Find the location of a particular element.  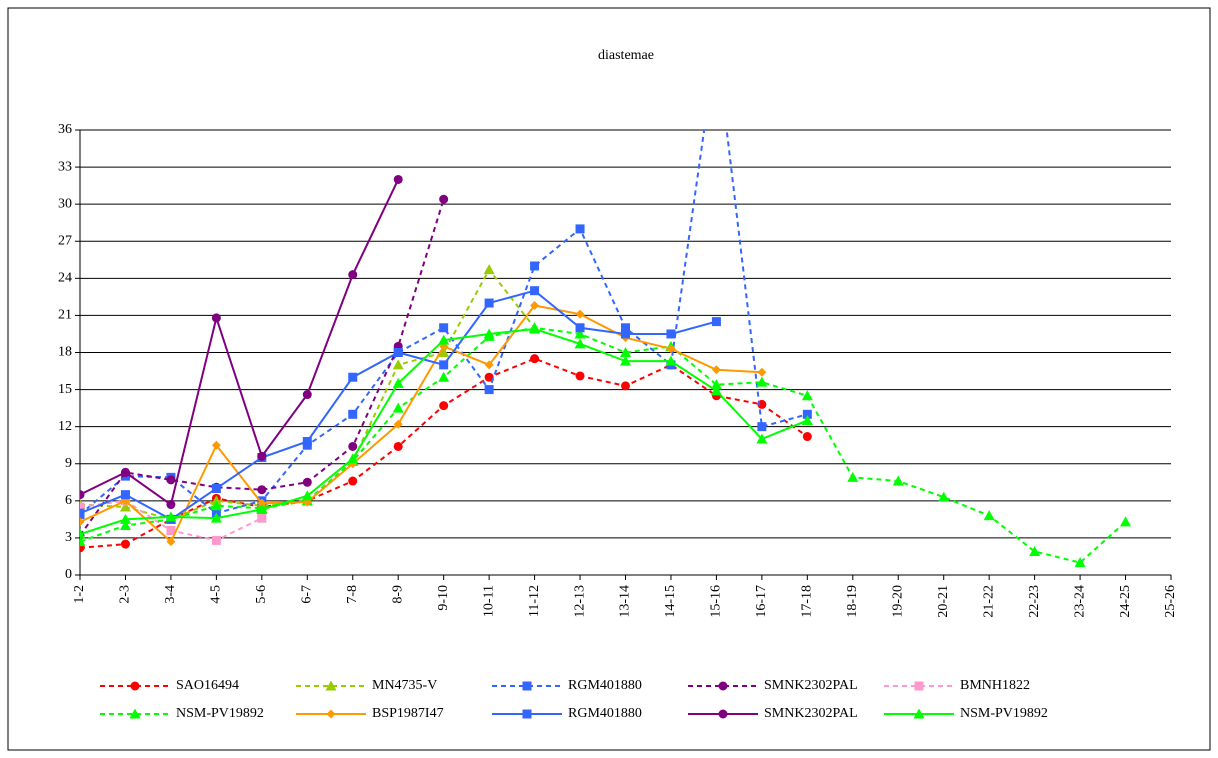

x-tick-label: 18-19 is located at coordinates (852, 601).